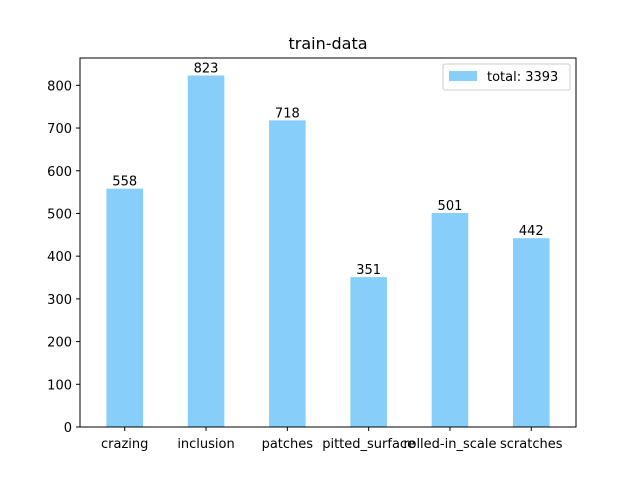  What do you see at coordinates (59, 300) in the screenshot?
I see `y-tick-label: 300` at bounding box center [59, 300].